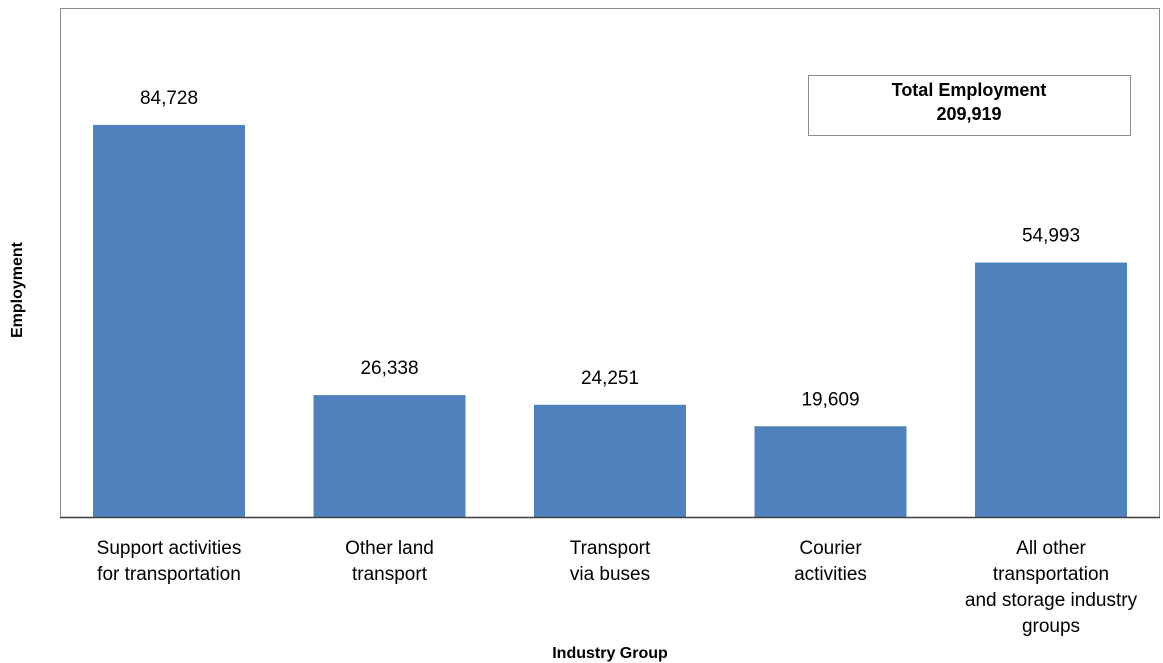 The width and height of the screenshot is (1163, 663). I want to click on value-label: 26,338, so click(389, 368).